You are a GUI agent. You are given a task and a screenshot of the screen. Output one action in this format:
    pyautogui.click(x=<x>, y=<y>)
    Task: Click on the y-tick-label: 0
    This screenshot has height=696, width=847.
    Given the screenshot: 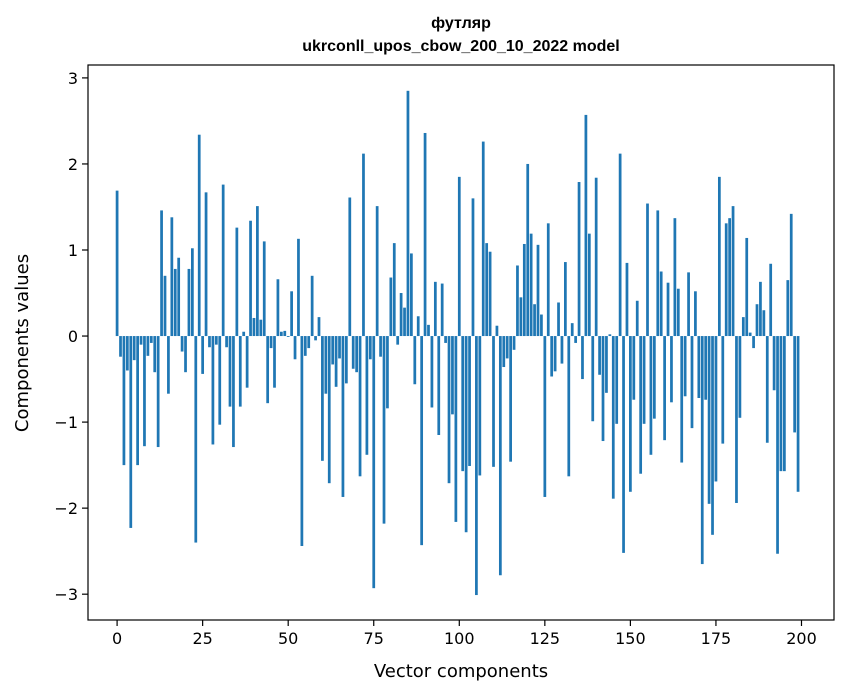 What is the action you would take?
    pyautogui.click(x=73, y=336)
    